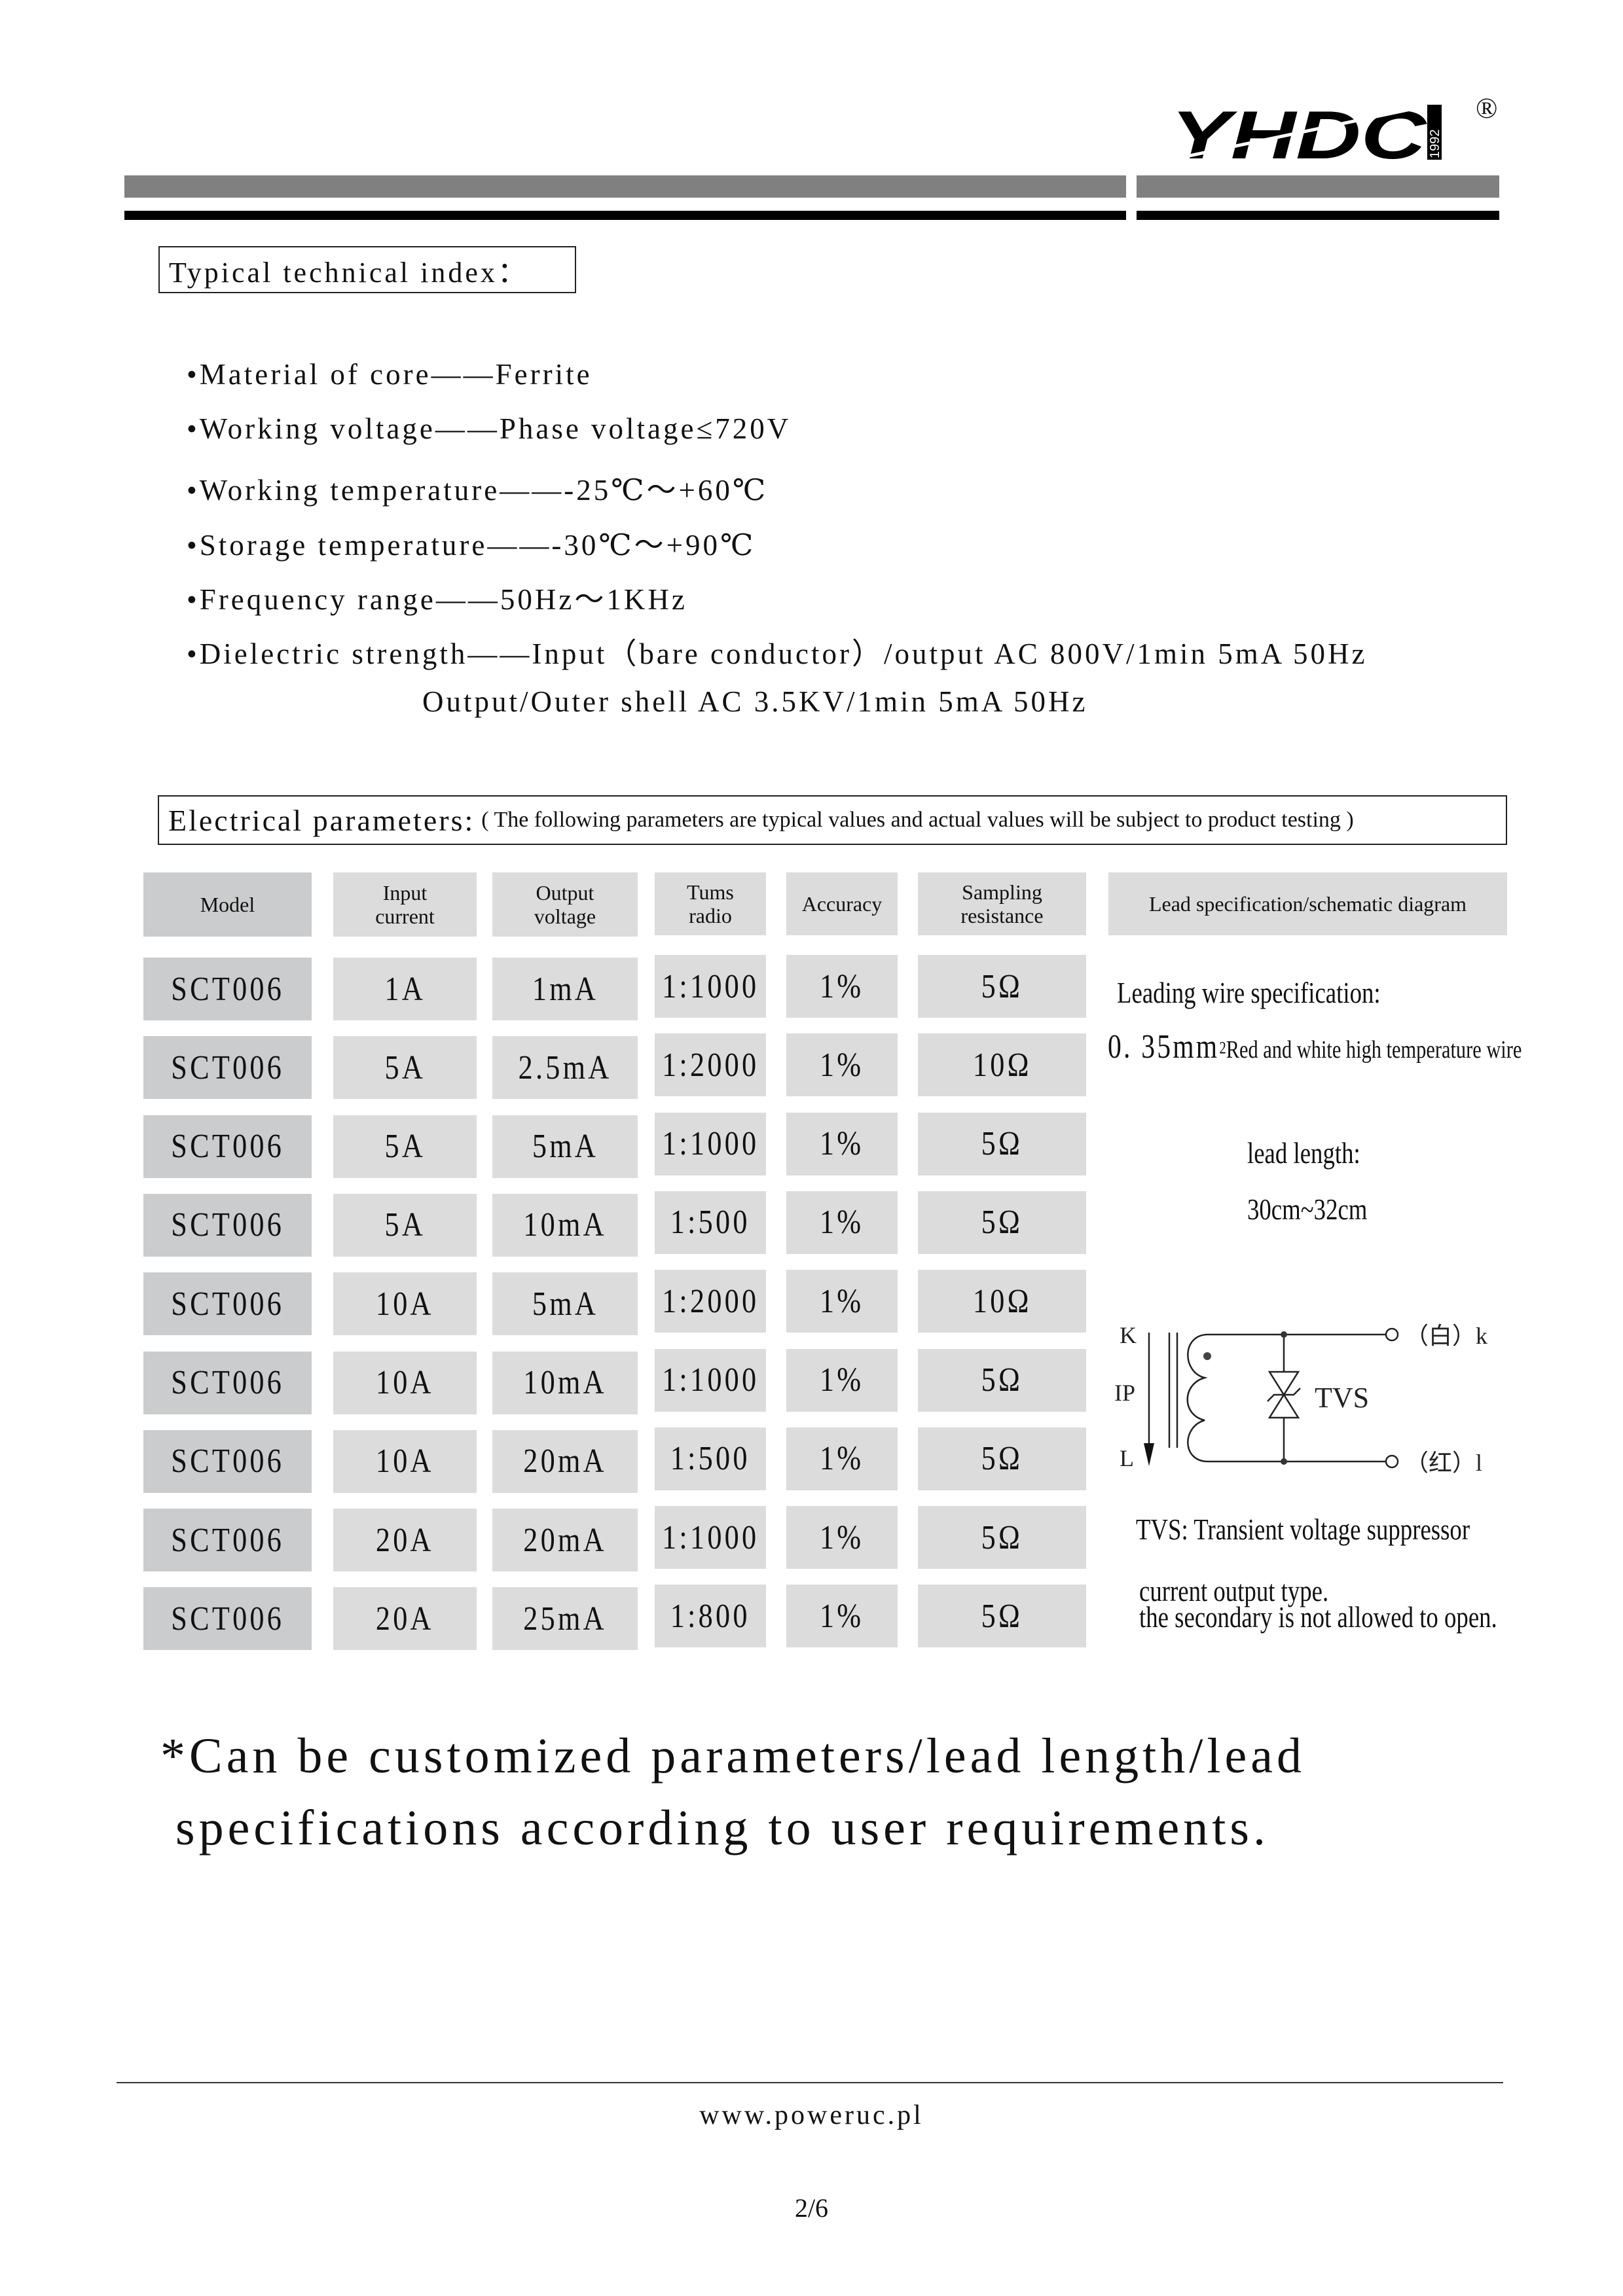 This screenshot has width=1623, height=2296. I want to click on spec-storage-temperature: •Storage temperature——-30℃～+90℃, so click(471, 545).